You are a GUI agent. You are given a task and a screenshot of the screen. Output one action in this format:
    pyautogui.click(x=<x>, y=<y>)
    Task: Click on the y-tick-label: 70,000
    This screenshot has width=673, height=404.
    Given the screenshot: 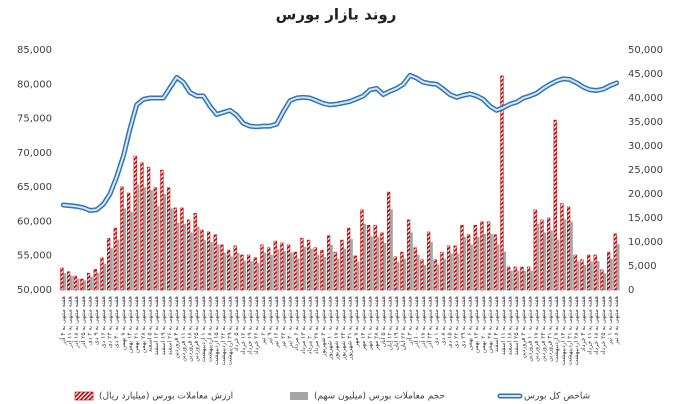 What is the action you would take?
    pyautogui.click(x=34, y=153)
    